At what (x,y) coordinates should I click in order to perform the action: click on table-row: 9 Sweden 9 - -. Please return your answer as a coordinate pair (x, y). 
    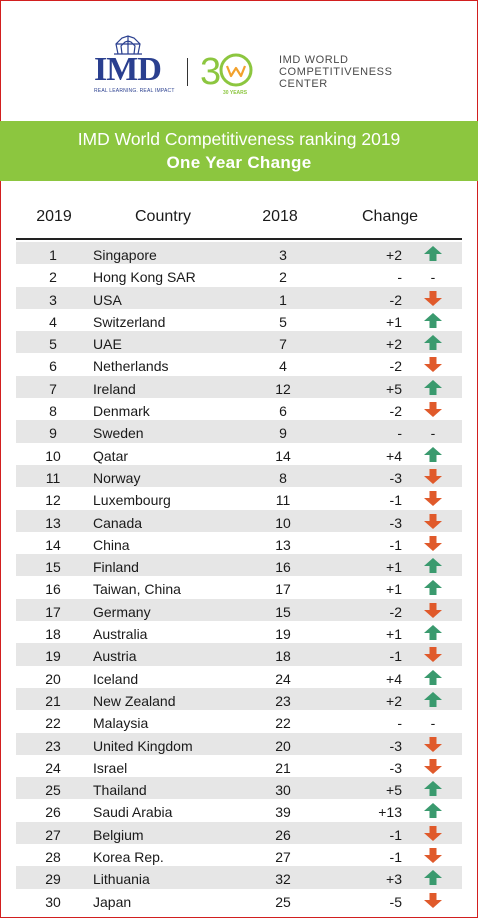
    Looking at the image, I should click on (239, 431).